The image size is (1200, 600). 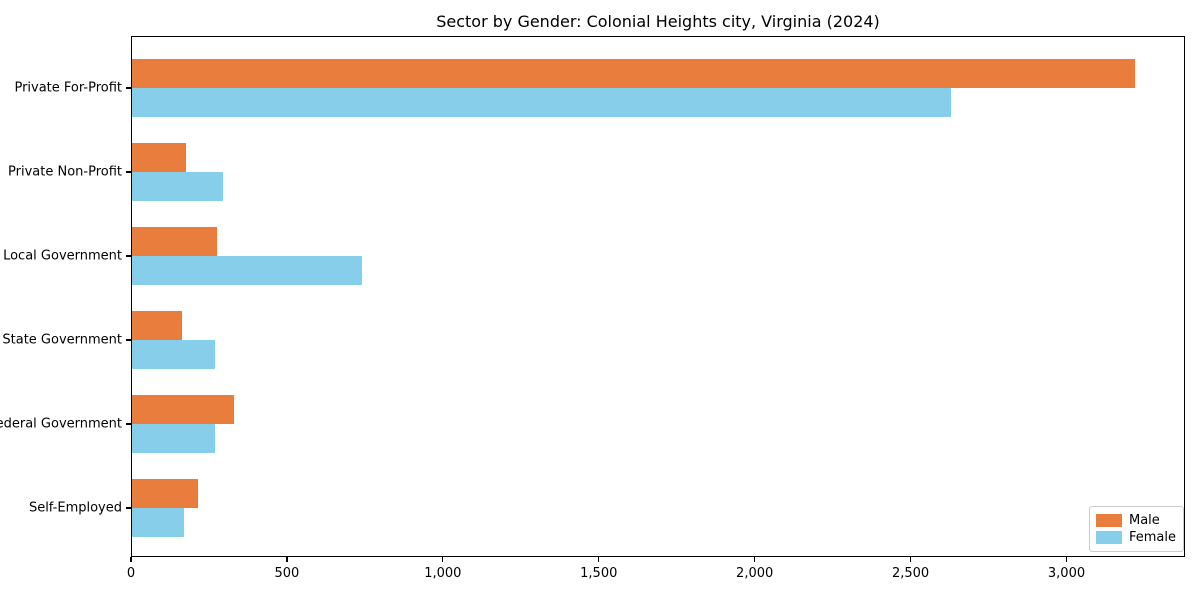 What do you see at coordinates (755, 573) in the screenshot?
I see `x-tick-label: 2,000` at bounding box center [755, 573].